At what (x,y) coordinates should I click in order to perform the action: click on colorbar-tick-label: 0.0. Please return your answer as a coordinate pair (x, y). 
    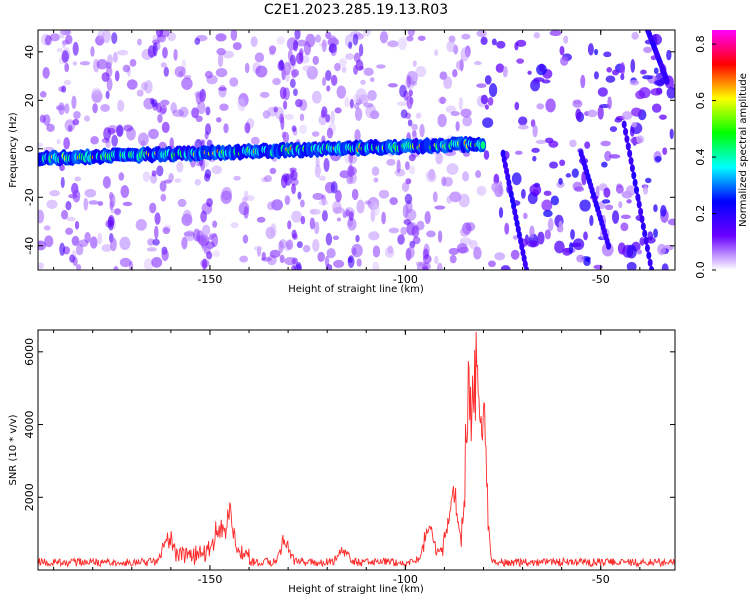
    Looking at the image, I should click on (700, 270).